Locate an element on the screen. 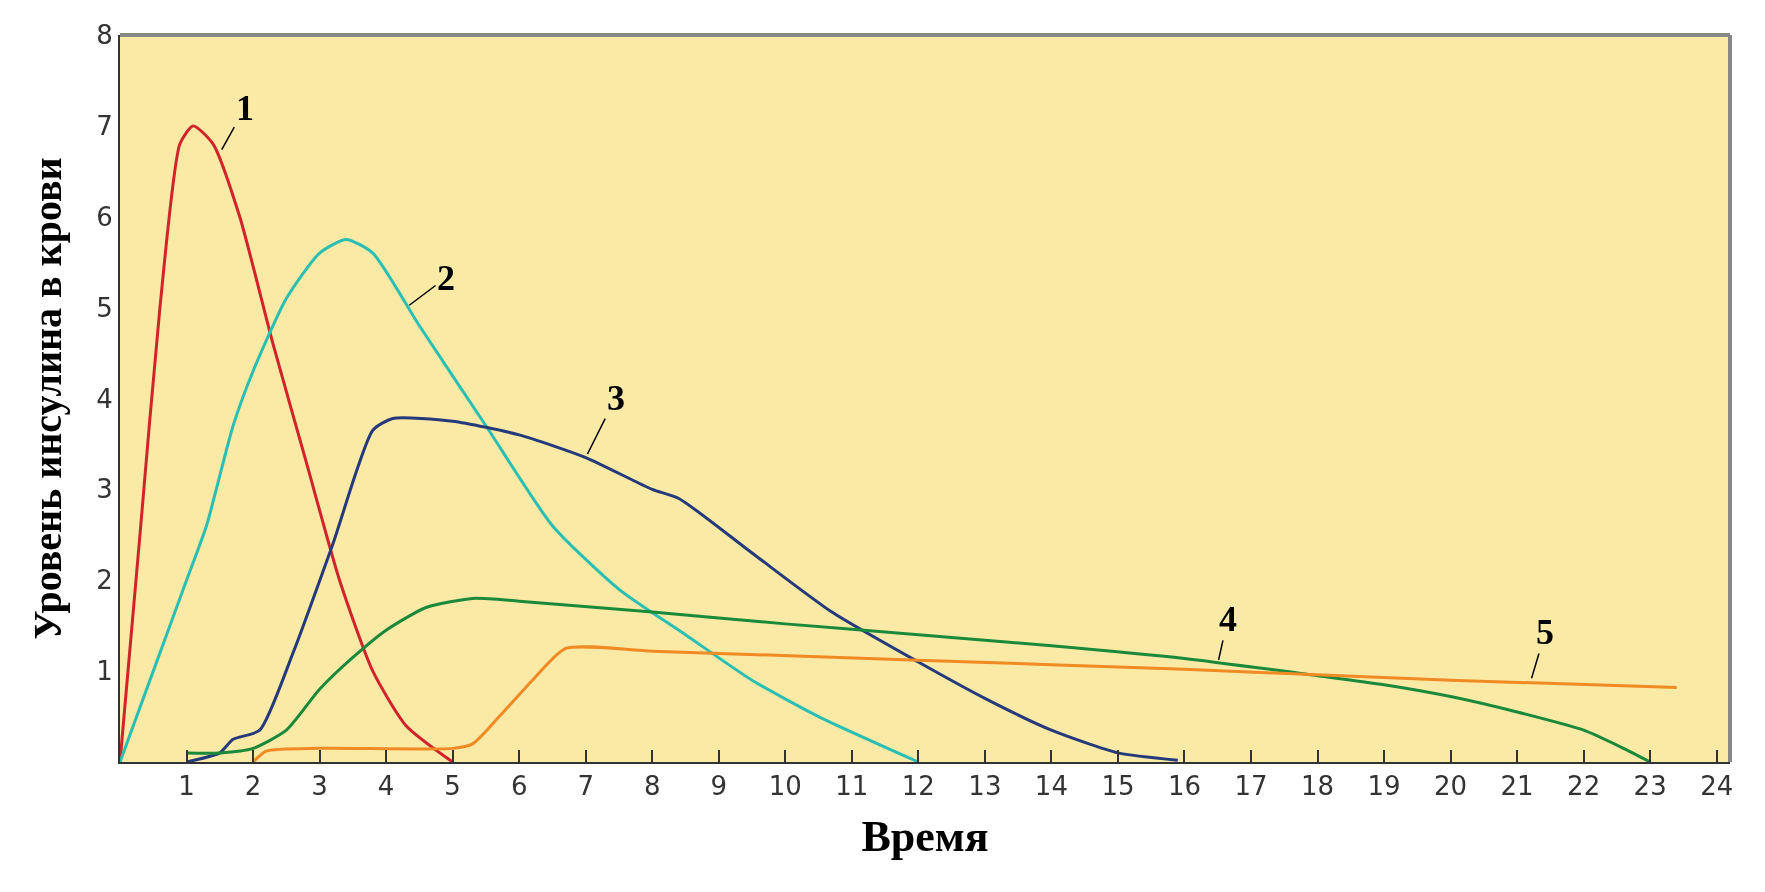 Image resolution: width=1765 pixels, height=892 pixels. x-tick-label: 24 is located at coordinates (1717, 786).